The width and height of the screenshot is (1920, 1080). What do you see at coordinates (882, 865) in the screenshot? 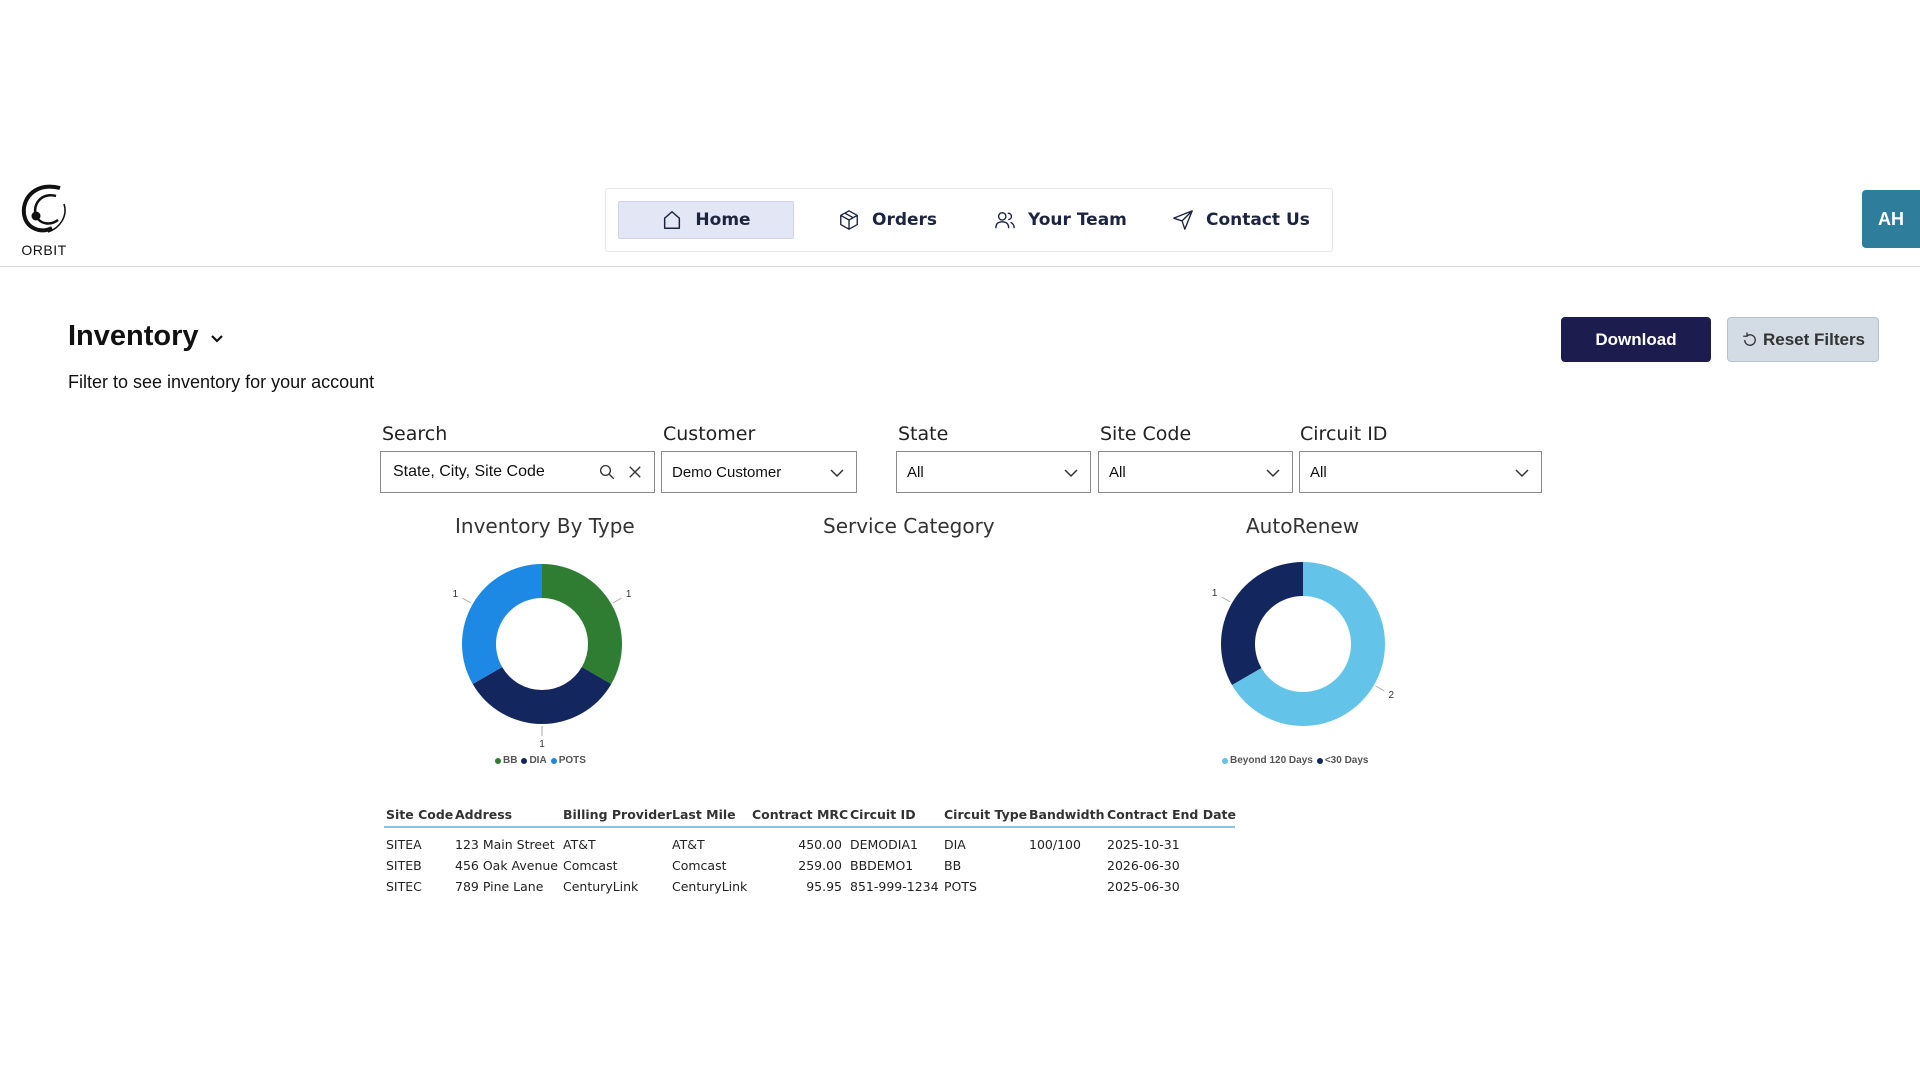
I see `cell-circuit-id: BBDEMO1` at bounding box center [882, 865].